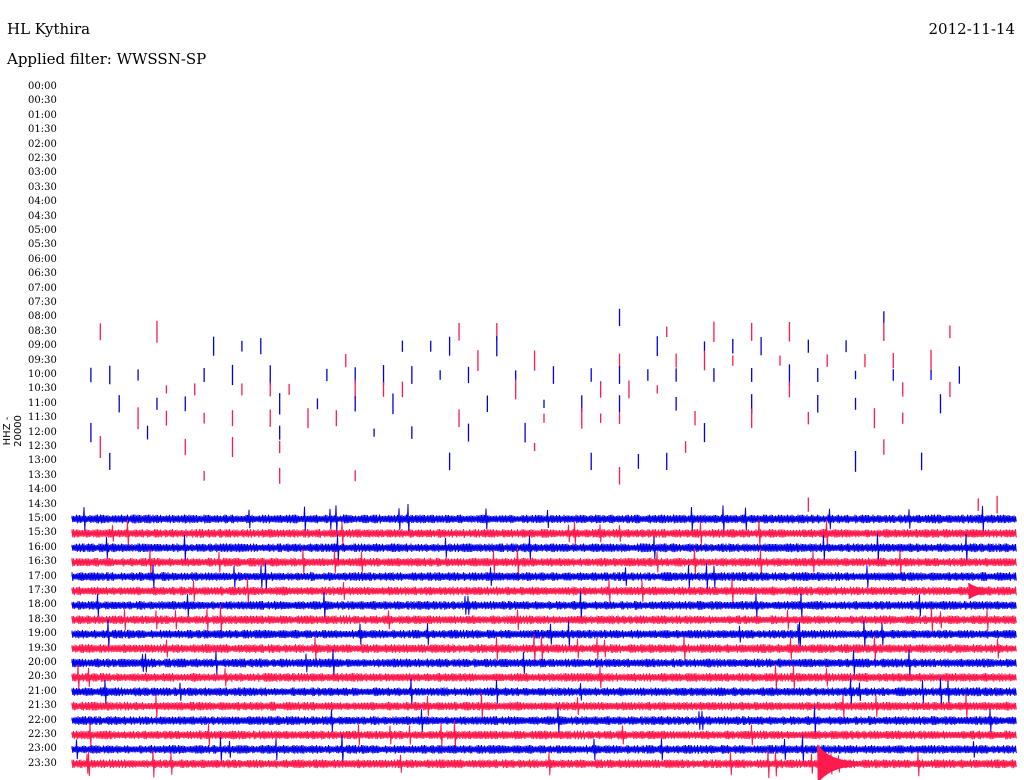  I want to click on time-label: 06:30, so click(42, 274).